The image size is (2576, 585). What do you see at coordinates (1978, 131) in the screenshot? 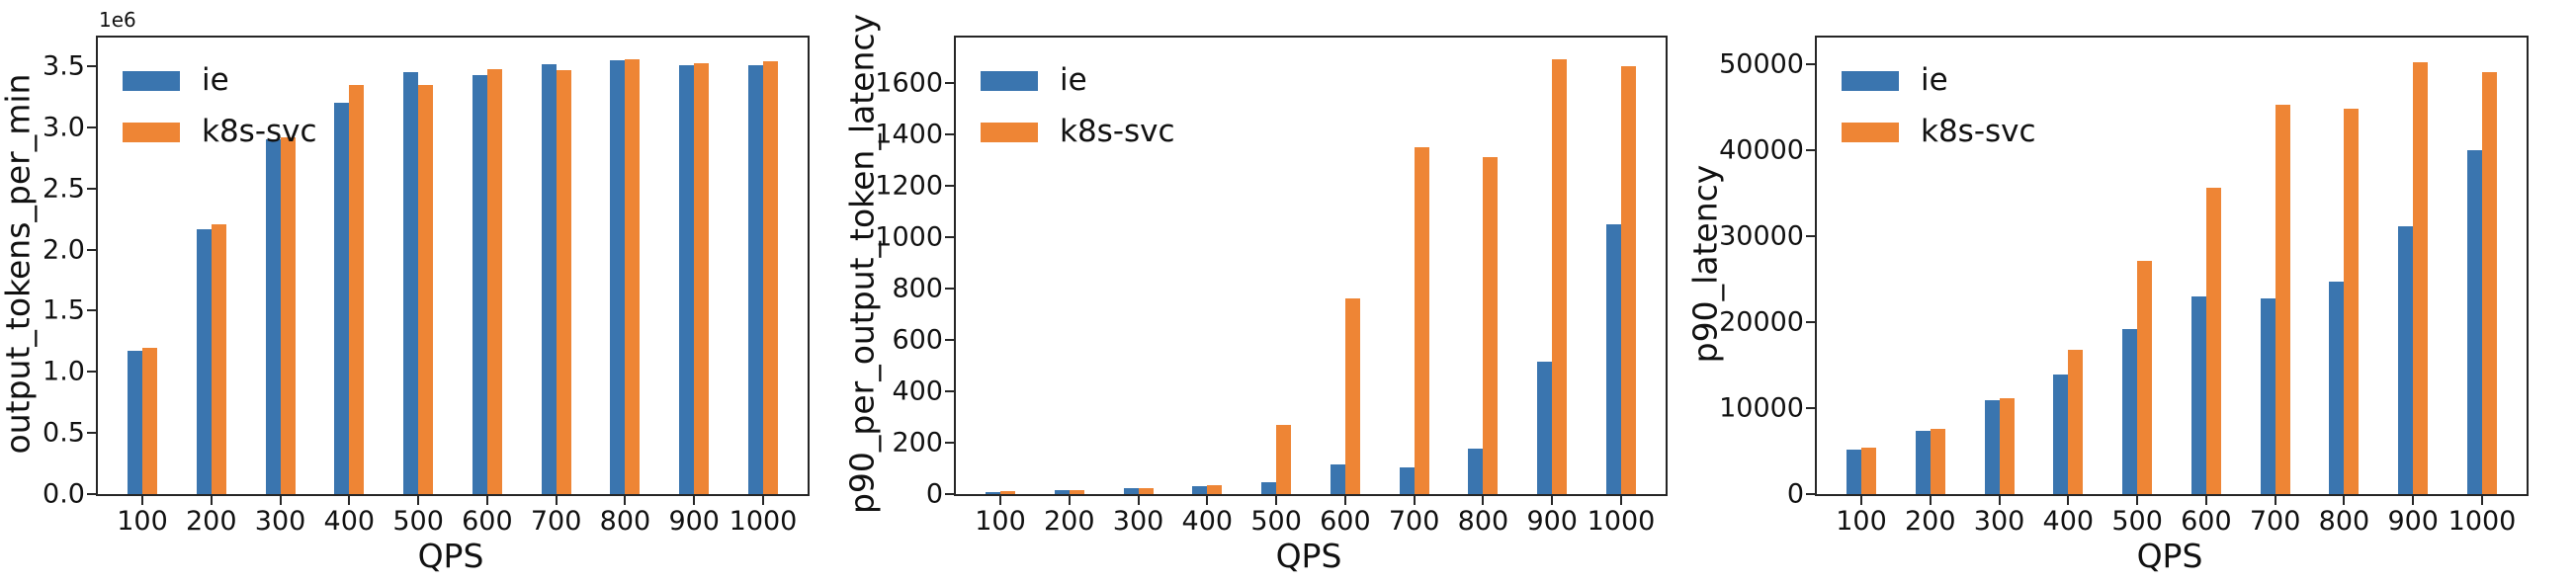
I see `legend-label: k8s-svc` at bounding box center [1978, 131].